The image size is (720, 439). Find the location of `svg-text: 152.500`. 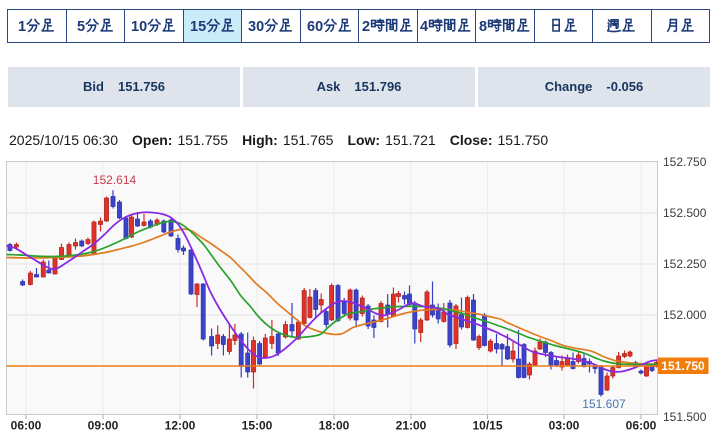

svg-text: 152.500 is located at coordinates (685, 213).